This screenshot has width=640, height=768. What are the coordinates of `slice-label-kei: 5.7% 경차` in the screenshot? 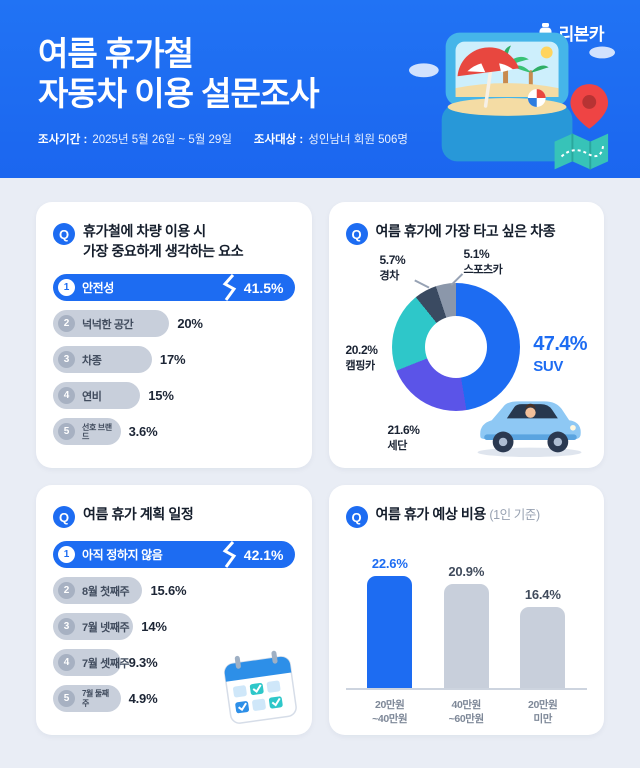 It's located at (392, 267).